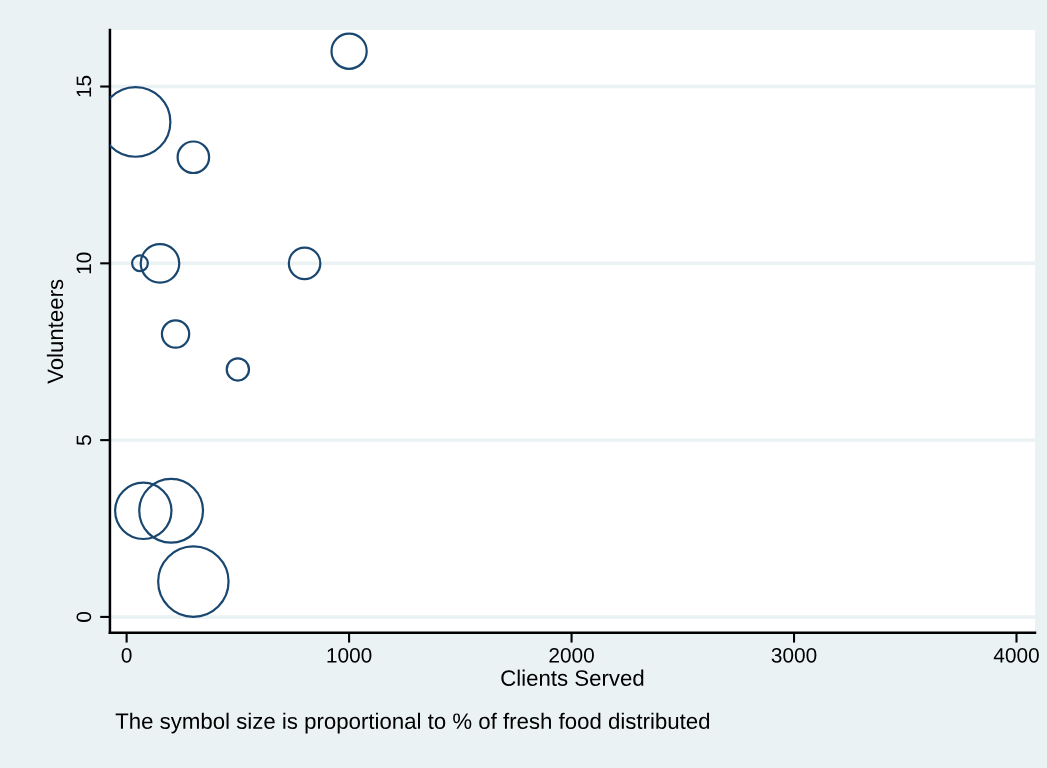 The width and height of the screenshot is (1047, 768). Describe the element at coordinates (84, 263) in the screenshot. I see `y-tick-label: 10` at that location.